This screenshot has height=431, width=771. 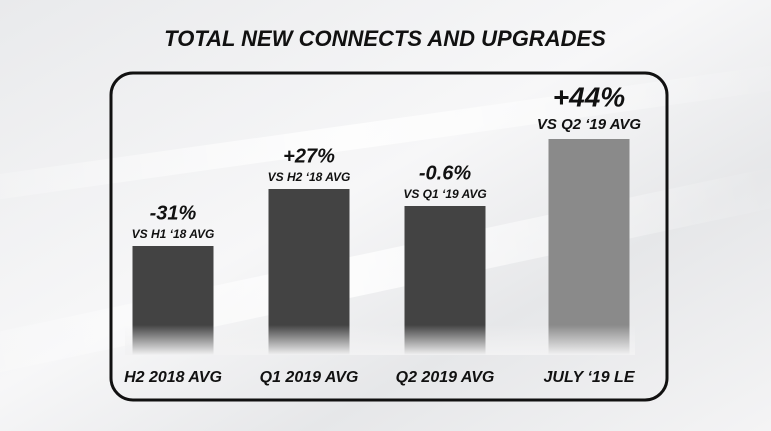 What do you see at coordinates (445, 173) in the screenshot?
I see `change-label: -0.6%` at bounding box center [445, 173].